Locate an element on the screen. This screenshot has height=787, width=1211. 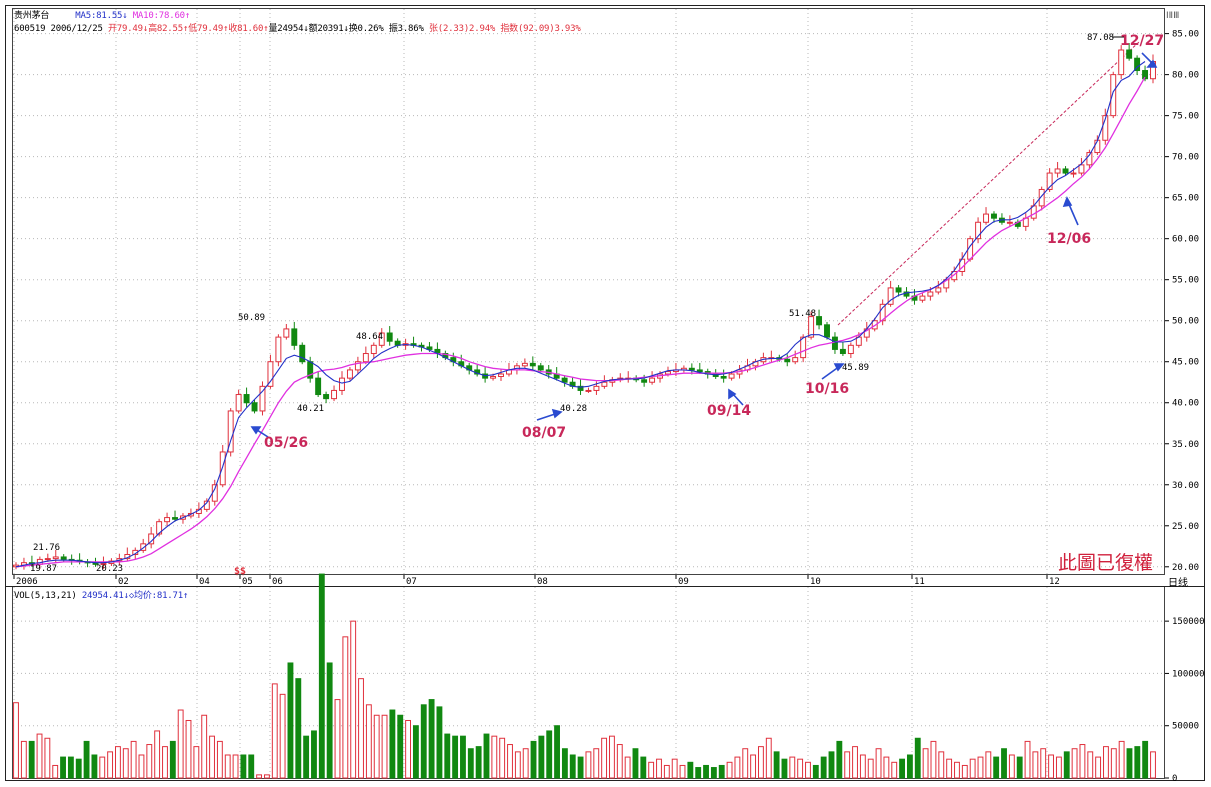
panel-switch-icon: ⅠⅡⅢ is located at coordinates (1172, 16).